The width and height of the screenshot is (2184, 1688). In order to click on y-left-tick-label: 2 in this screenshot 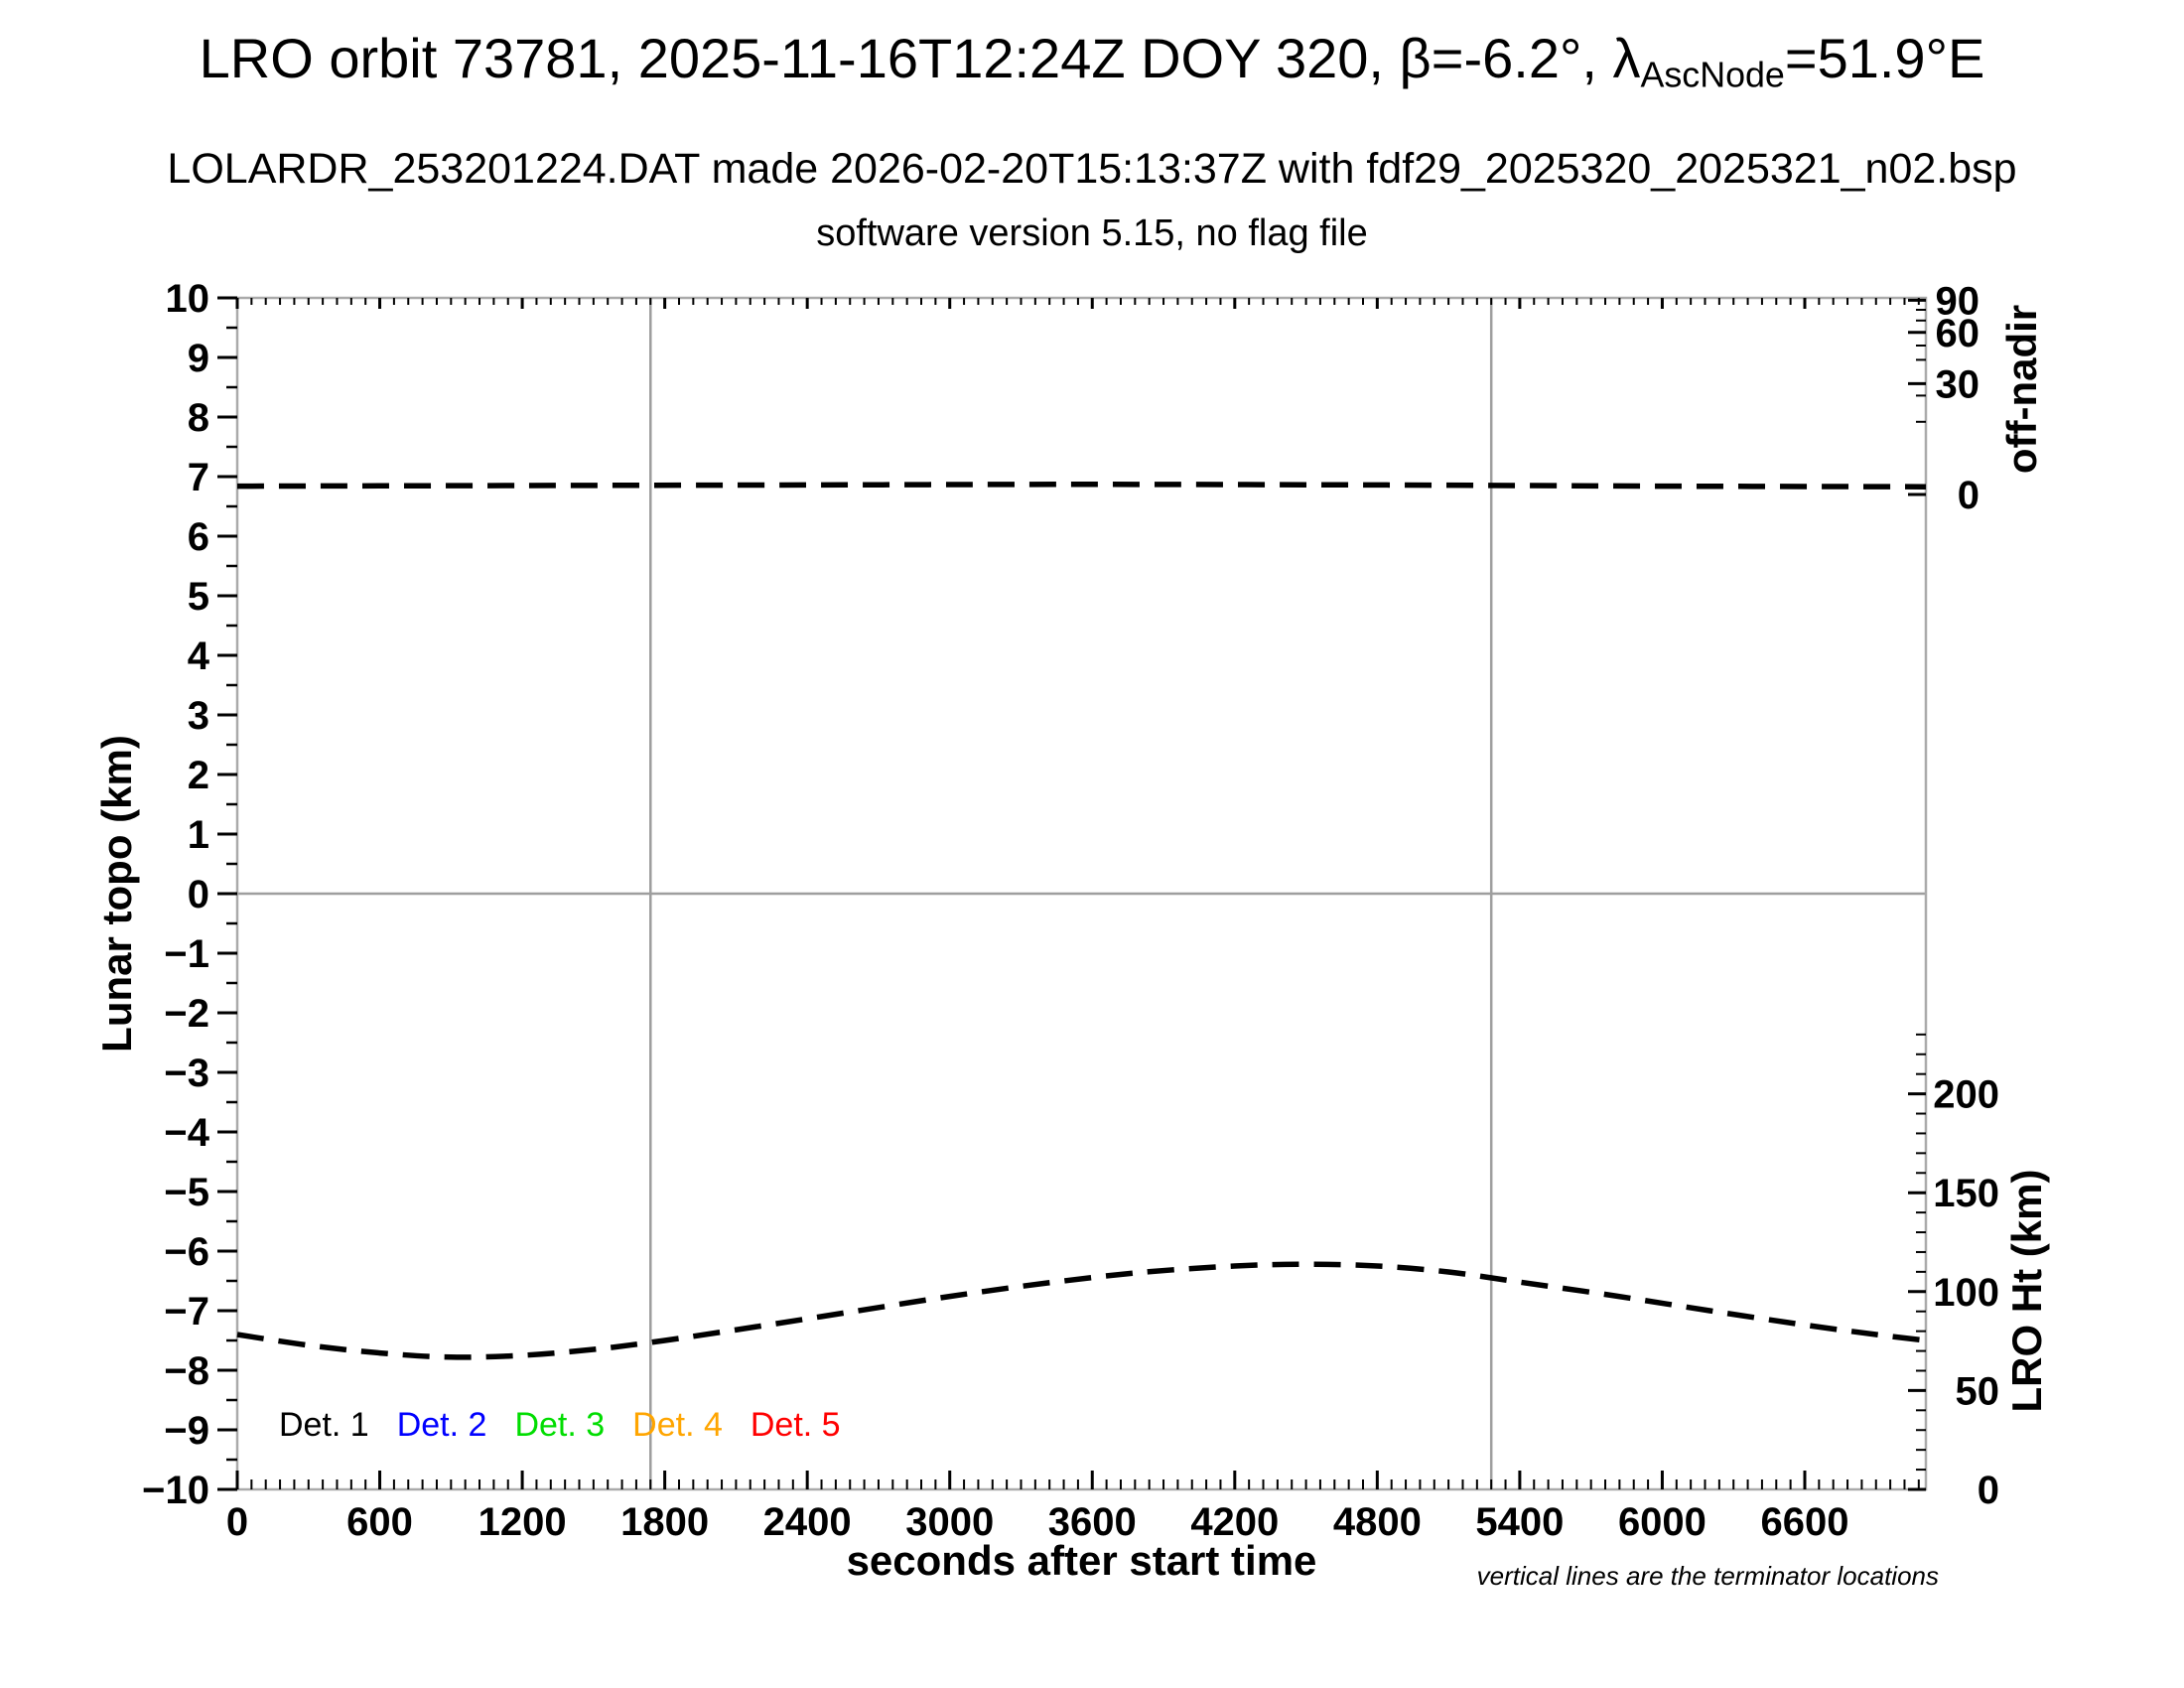, I will do `click(198, 775)`.